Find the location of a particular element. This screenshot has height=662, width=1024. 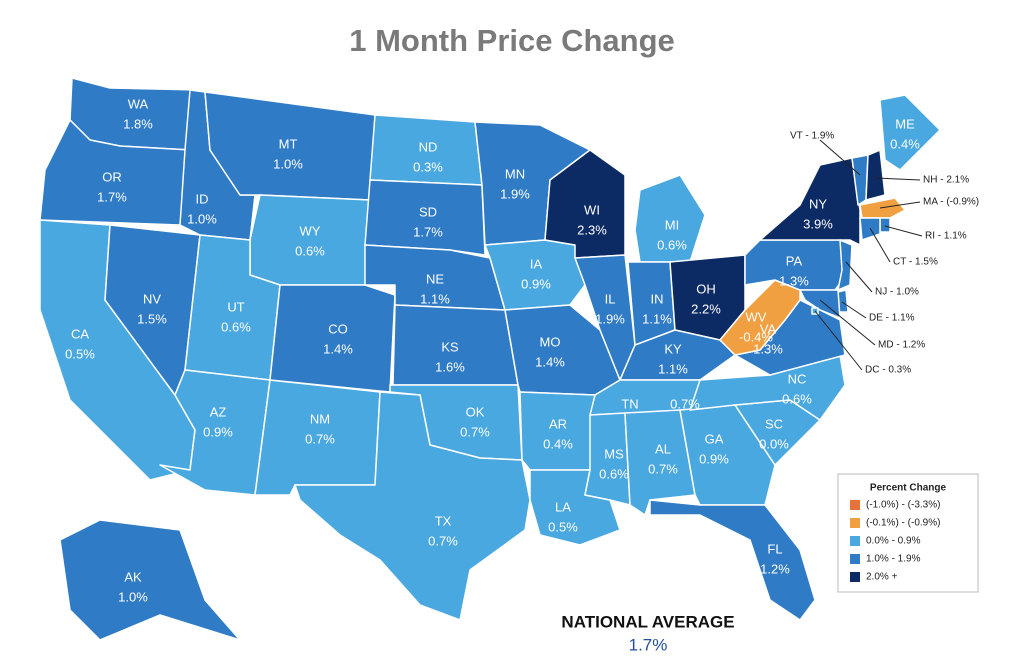

callout: NH - 2.1% is located at coordinates (946, 180).